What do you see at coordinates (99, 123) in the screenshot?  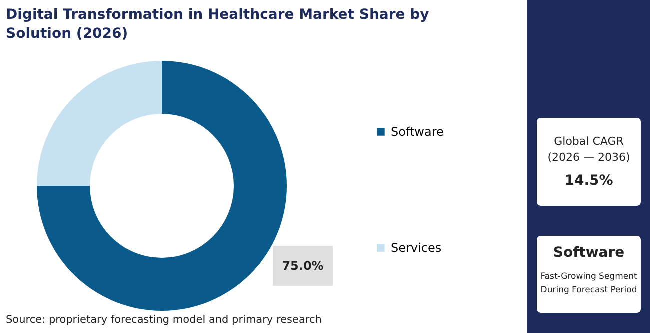 I see `donut-slice` at bounding box center [99, 123].